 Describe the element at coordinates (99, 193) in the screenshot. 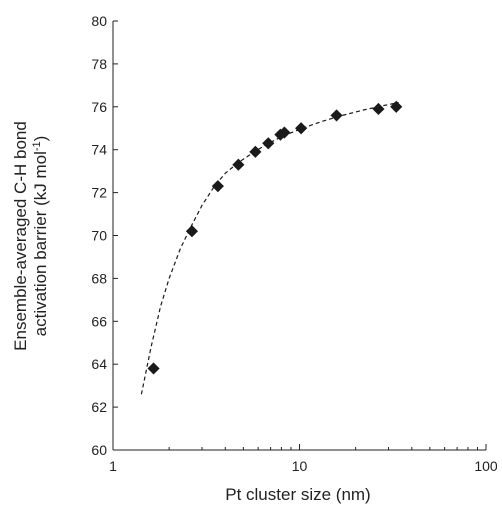

I see `y-tick-label: 72` at that location.